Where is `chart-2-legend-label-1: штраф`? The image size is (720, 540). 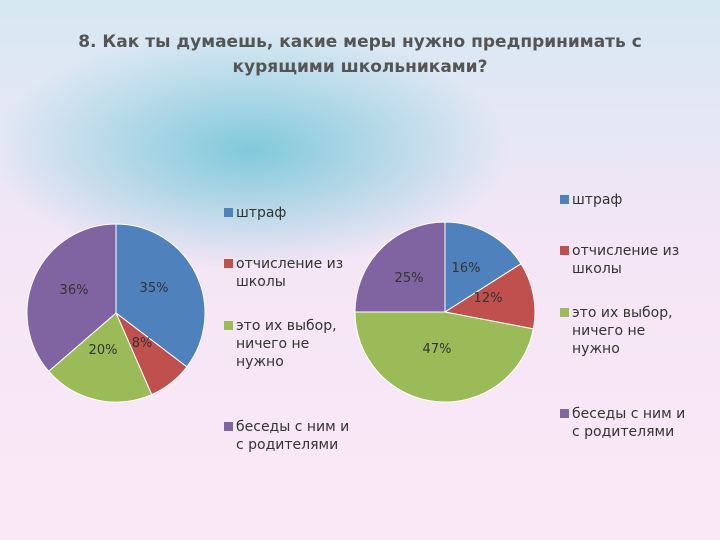 chart-2-legend-label-1: штраф is located at coordinates (597, 200).